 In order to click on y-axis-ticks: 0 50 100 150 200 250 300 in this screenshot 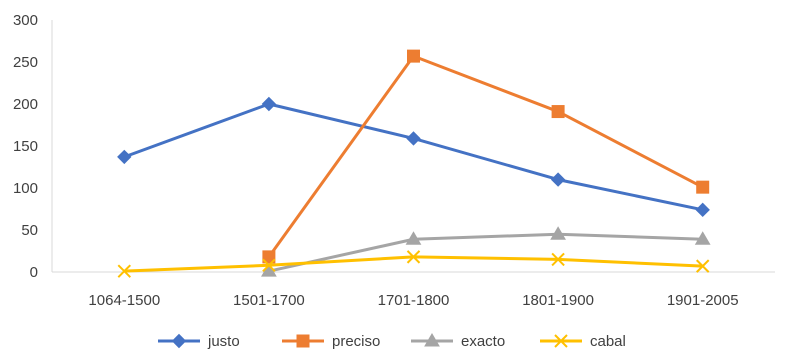, I will do `click(25, 146)`.